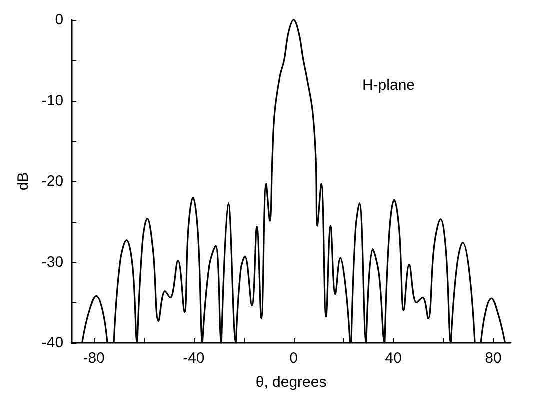 The height and width of the screenshot is (403, 533). Describe the element at coordinates (94, 358) in the screenshot. I see `x-tick-label: -80` at that location.